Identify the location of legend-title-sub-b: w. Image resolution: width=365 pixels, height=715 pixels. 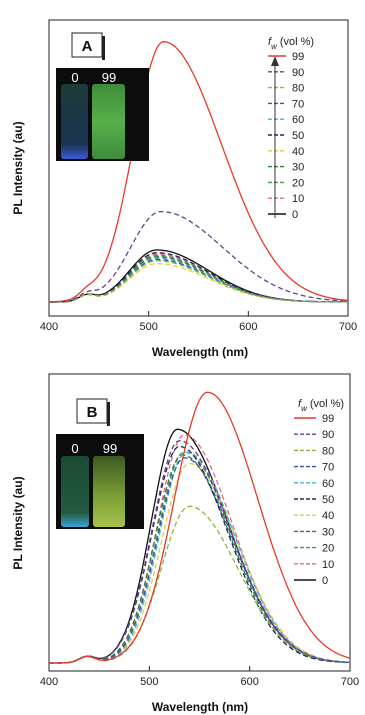
(304, 408).